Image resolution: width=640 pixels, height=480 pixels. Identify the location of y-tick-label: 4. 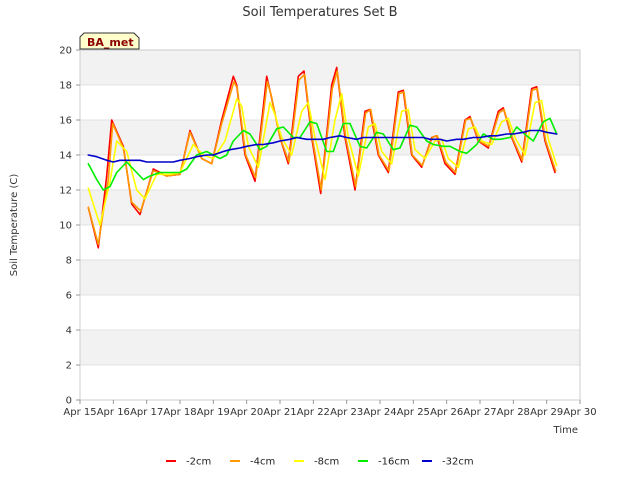
(69, 331).